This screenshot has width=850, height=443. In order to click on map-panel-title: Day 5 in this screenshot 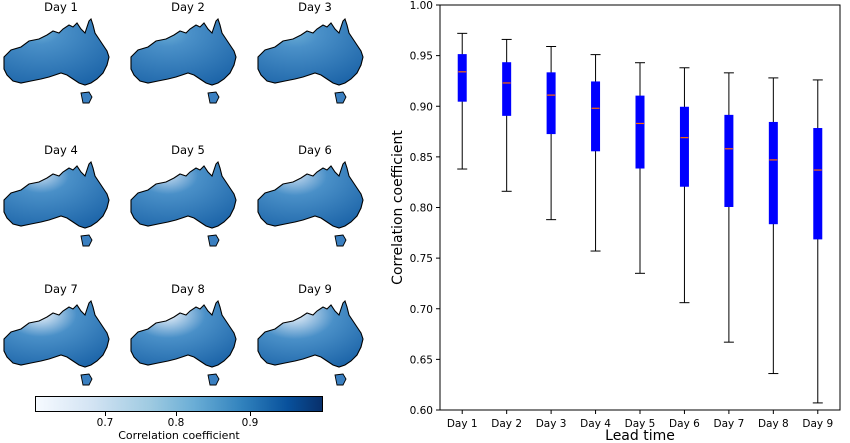, I will do `click(188, 150)`.